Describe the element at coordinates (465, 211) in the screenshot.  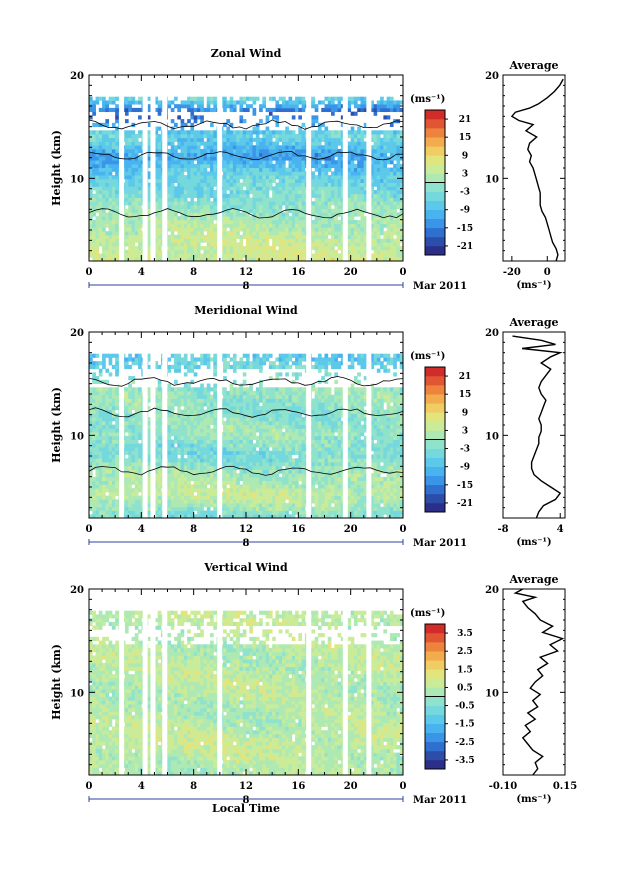
I see `colorbar-tick-label: -9` at that location.